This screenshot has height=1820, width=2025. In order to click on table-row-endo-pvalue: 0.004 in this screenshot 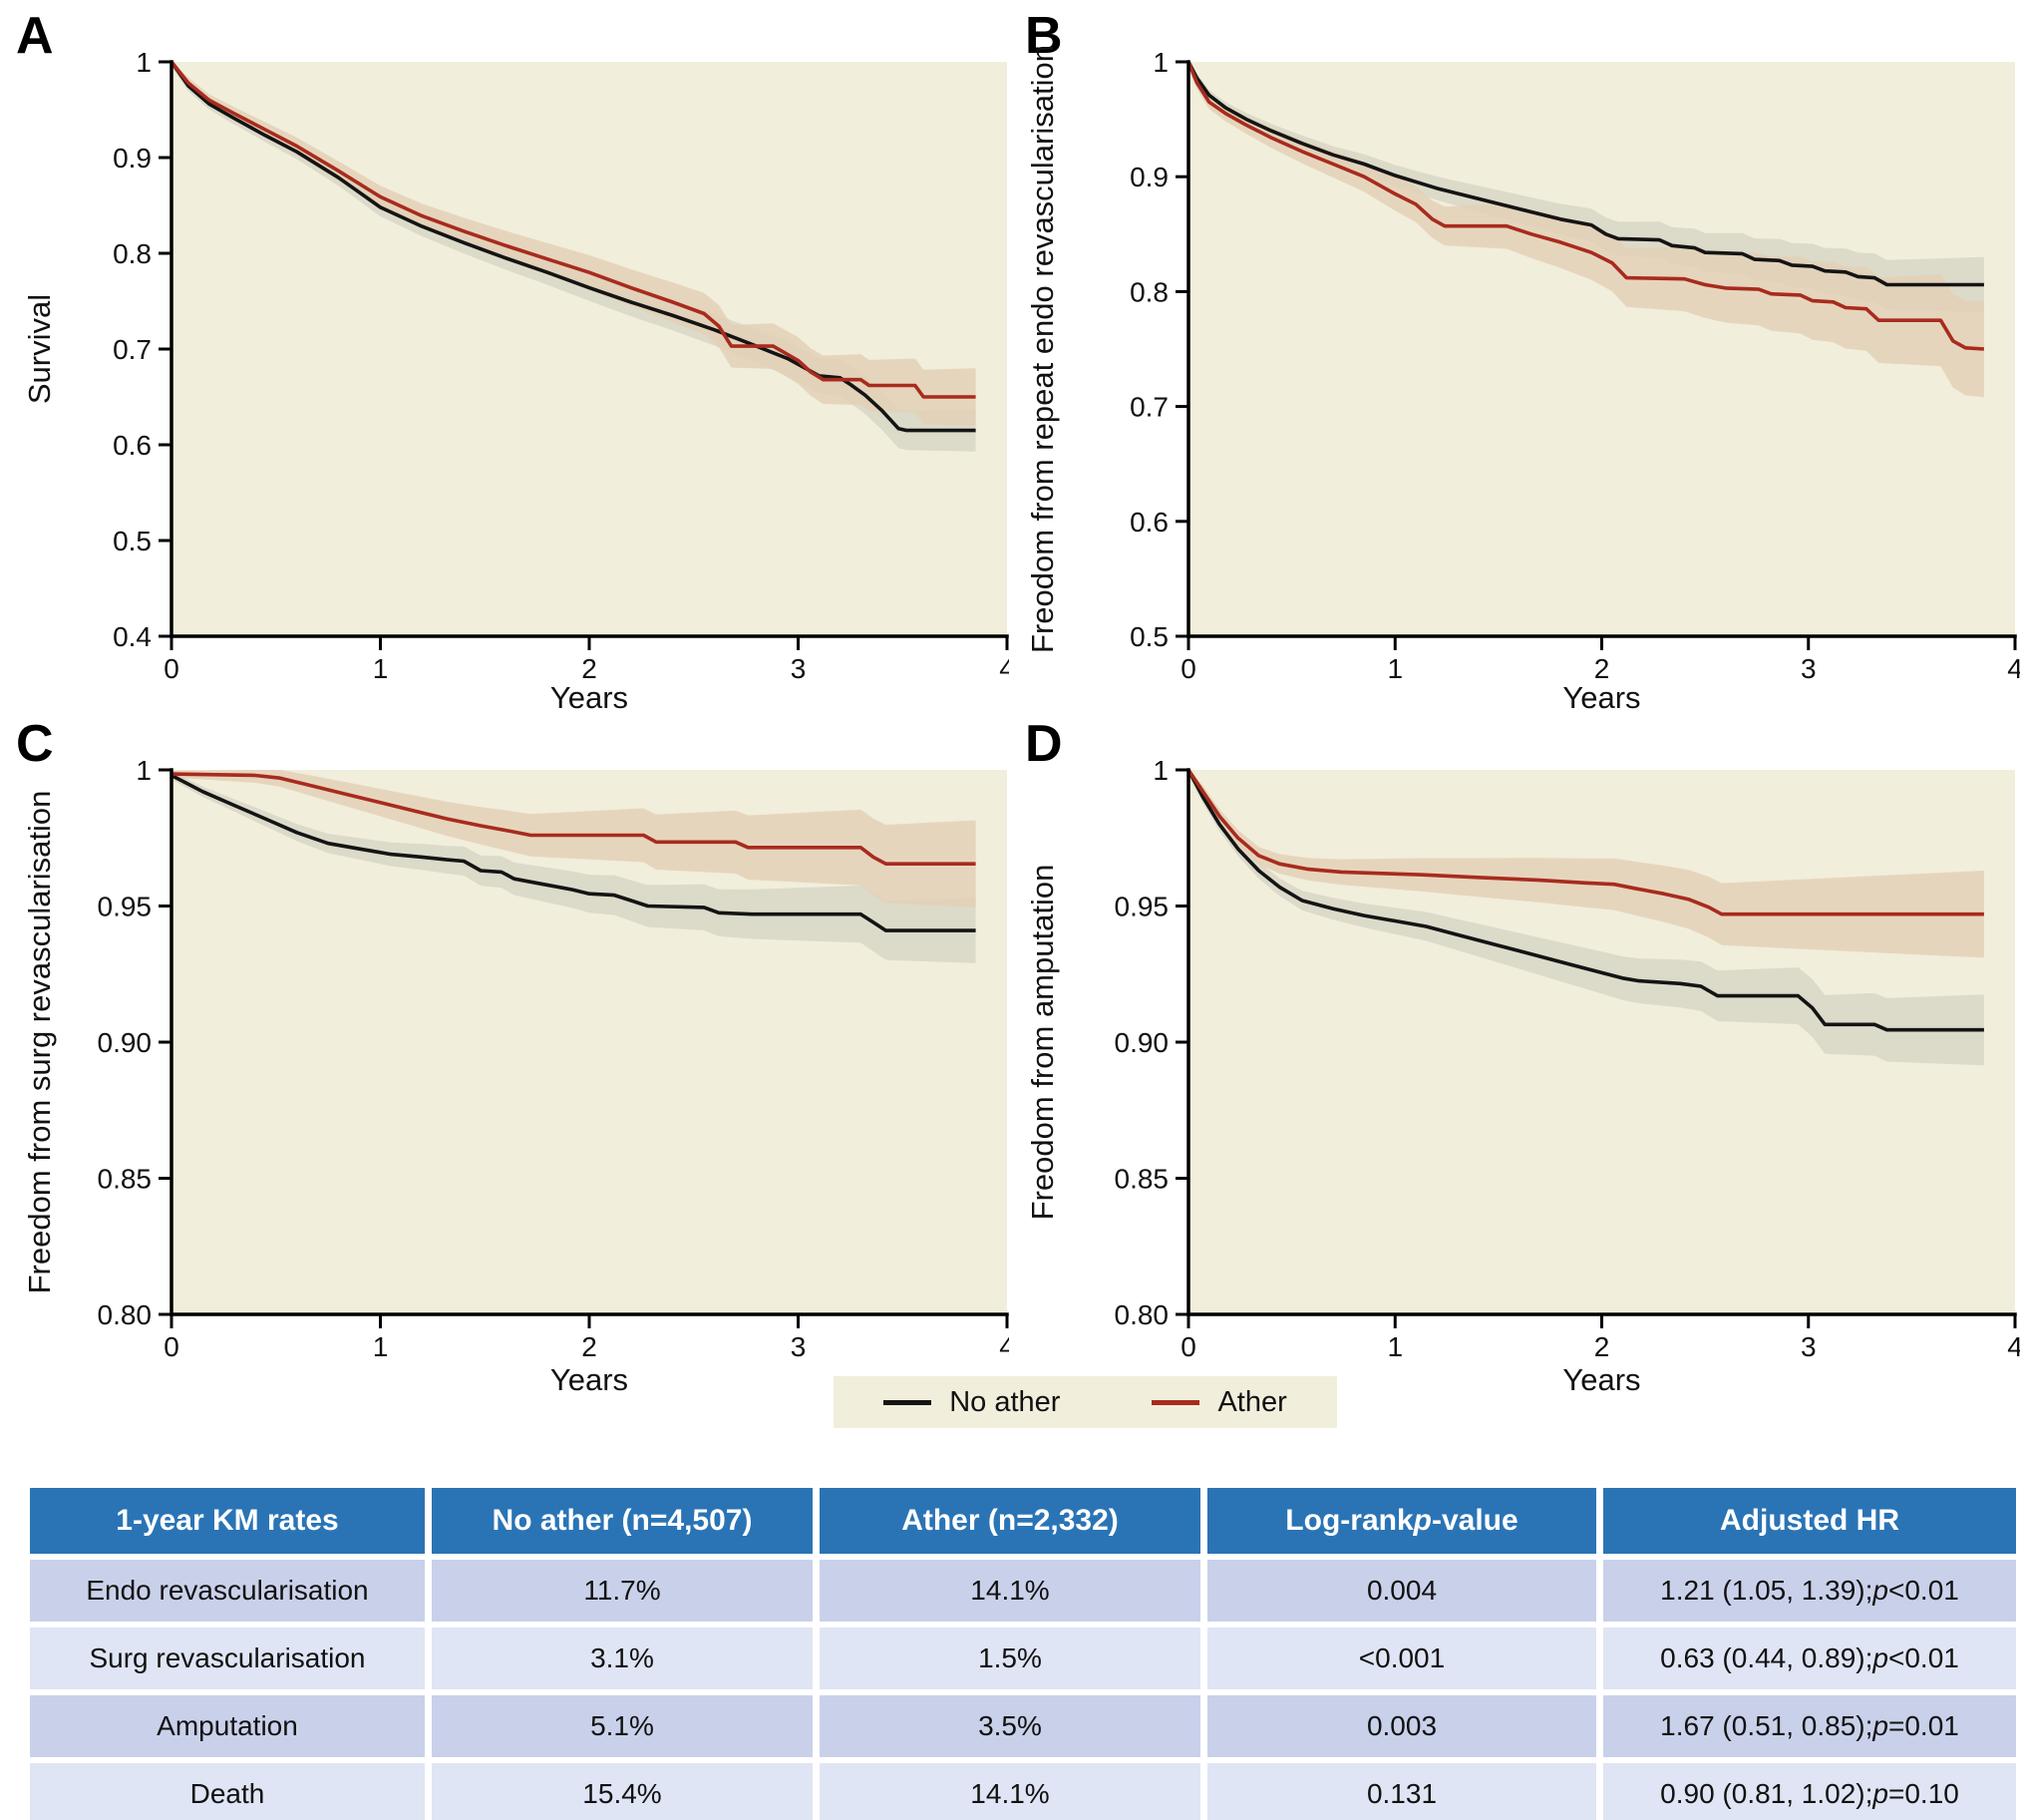, I will do `click(1402, 1591)`.